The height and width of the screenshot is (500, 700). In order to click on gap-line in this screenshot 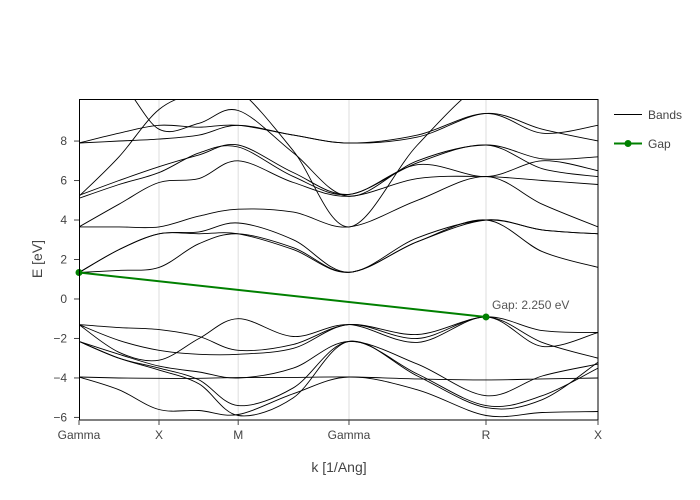, I will do `click(282, 294)`.